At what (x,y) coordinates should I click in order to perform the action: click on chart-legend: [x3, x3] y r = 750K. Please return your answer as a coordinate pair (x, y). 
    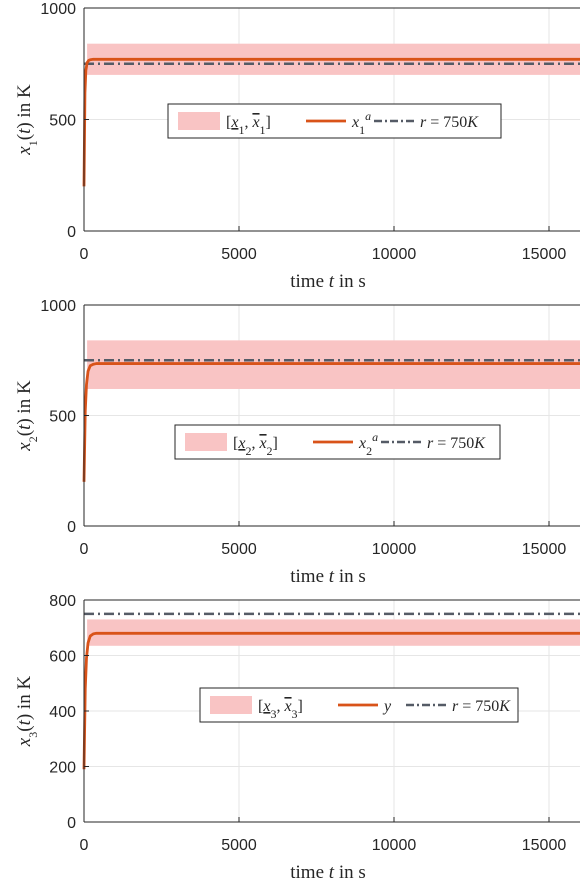
    Looking at the image, I should click on (359, 705).